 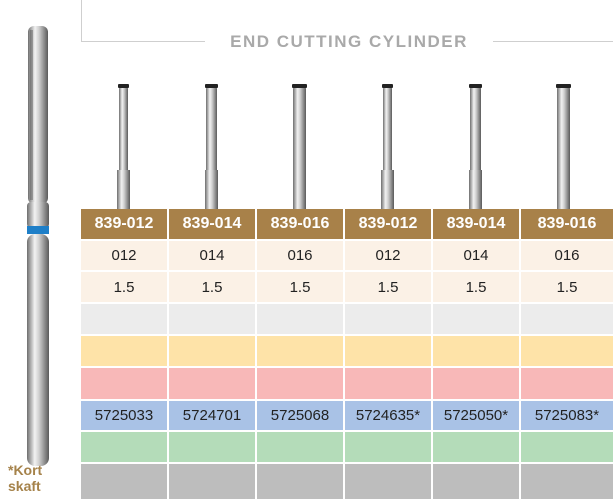 What do you see at coordinates (213, 415) in the screenshot?
I see `table-cell: 5724701` at bounding box center [213, 415].